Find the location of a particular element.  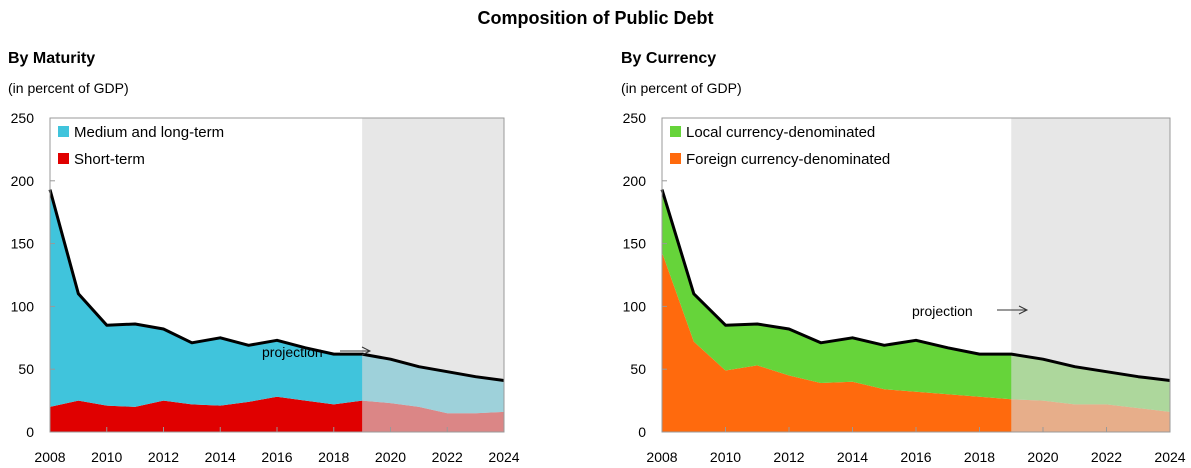

panel-subtitle-currency: (in percent of GDP) is located at coordinates (681, 88).